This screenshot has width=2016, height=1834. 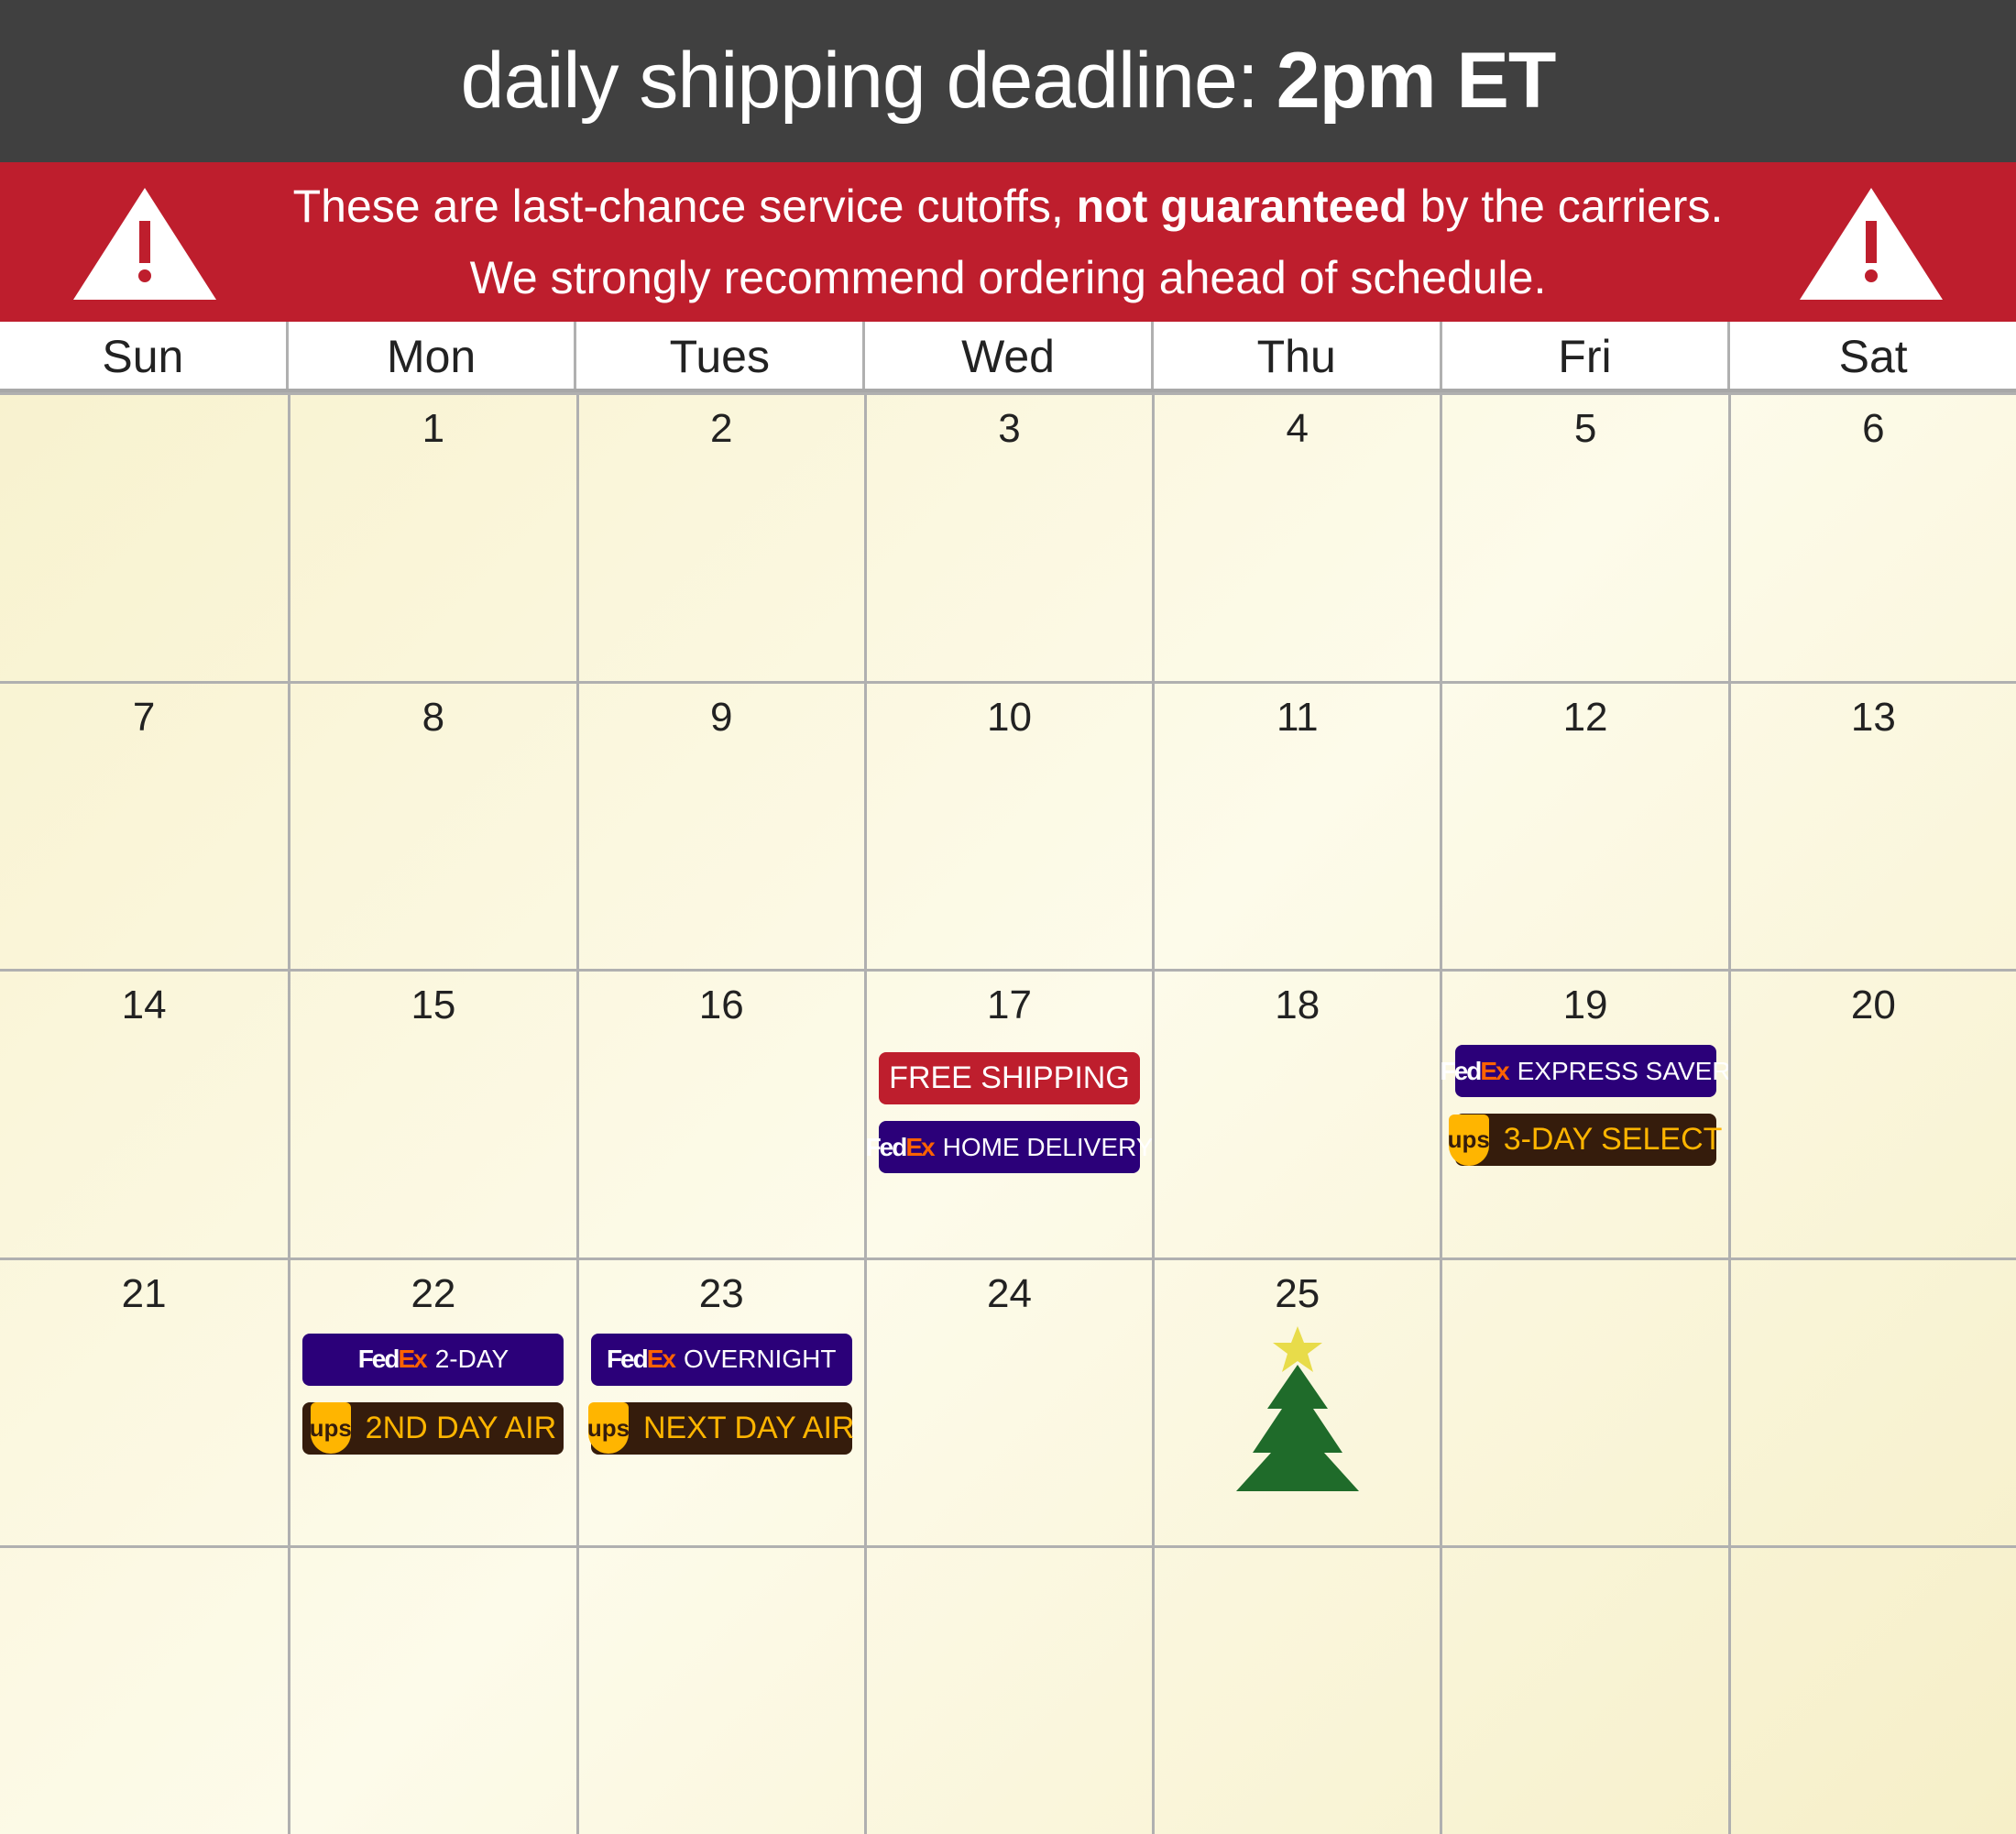 I want to click on ups-service-badge: ups 2ND DAY AIR, so click(x=433, y=1428).